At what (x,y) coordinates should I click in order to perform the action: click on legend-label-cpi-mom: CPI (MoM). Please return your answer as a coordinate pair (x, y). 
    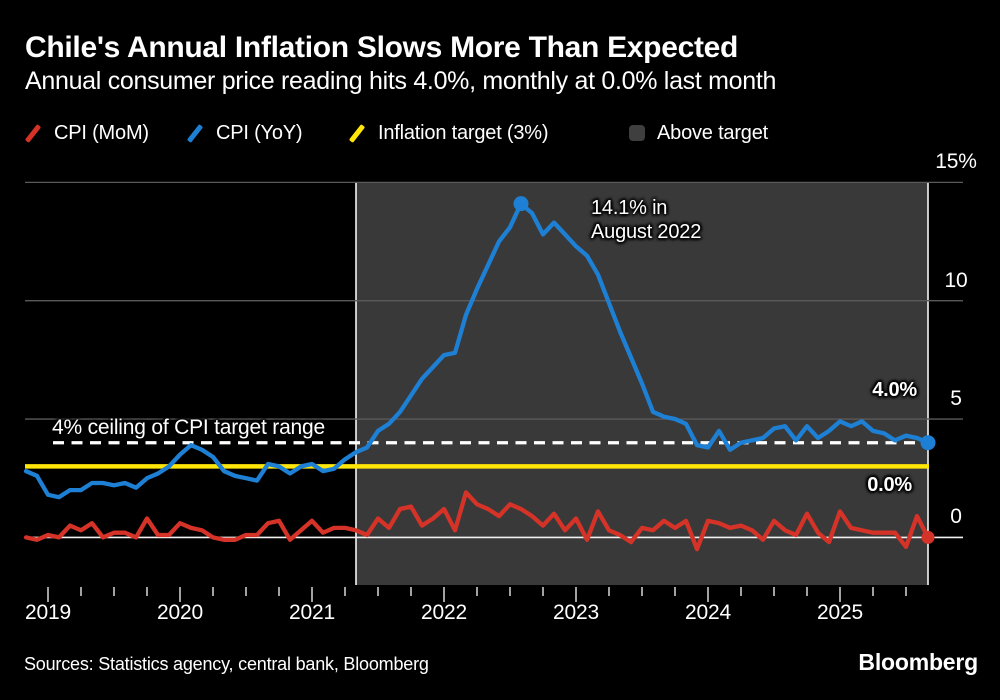
    Looking at the image, I should click on (101, 132).